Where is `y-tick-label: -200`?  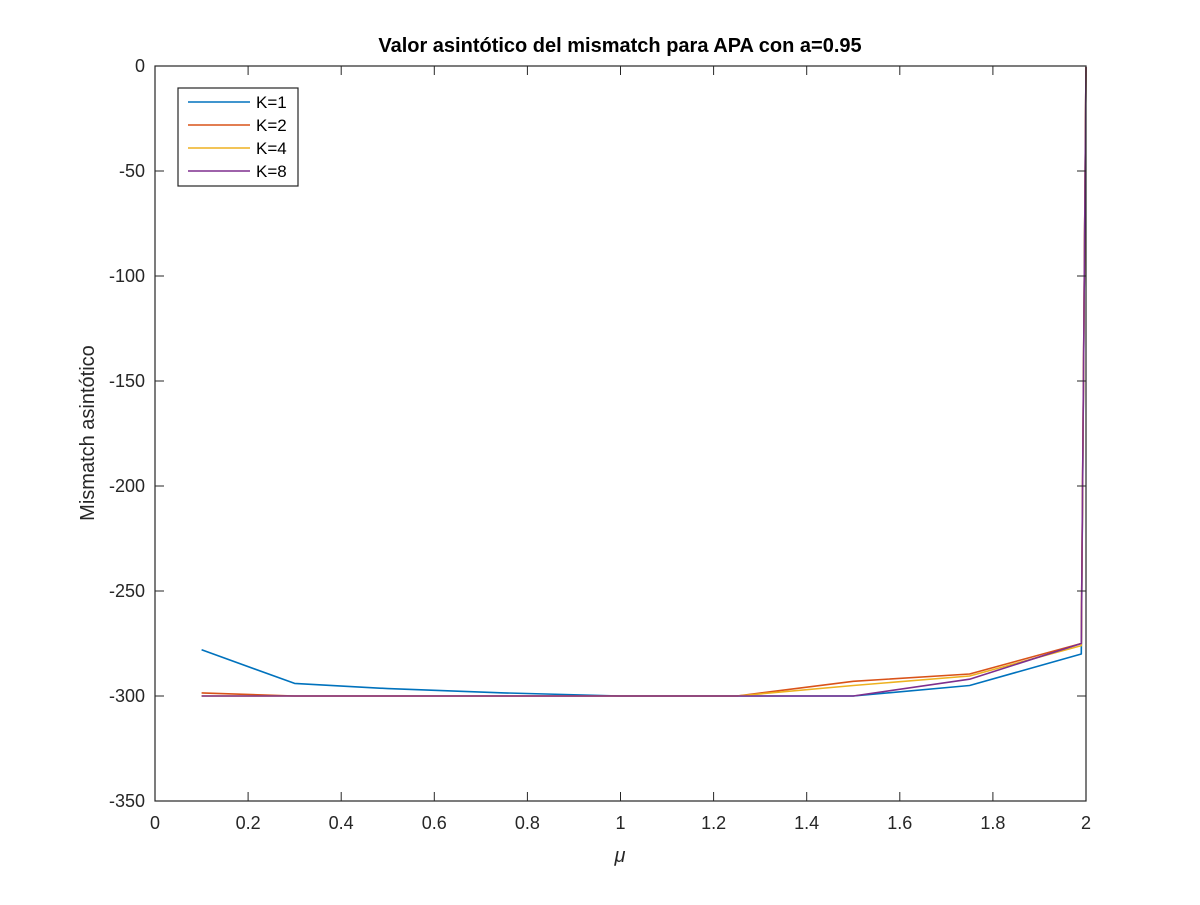
y-tick-label: -200 is located at coordinates (127, 486).